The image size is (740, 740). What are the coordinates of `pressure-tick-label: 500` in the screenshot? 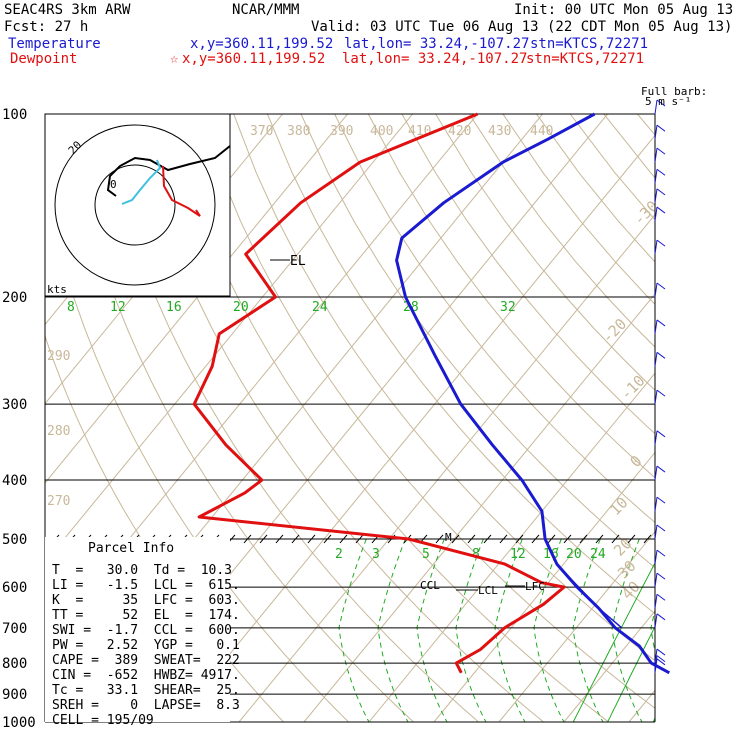 It's located at (14, 540).